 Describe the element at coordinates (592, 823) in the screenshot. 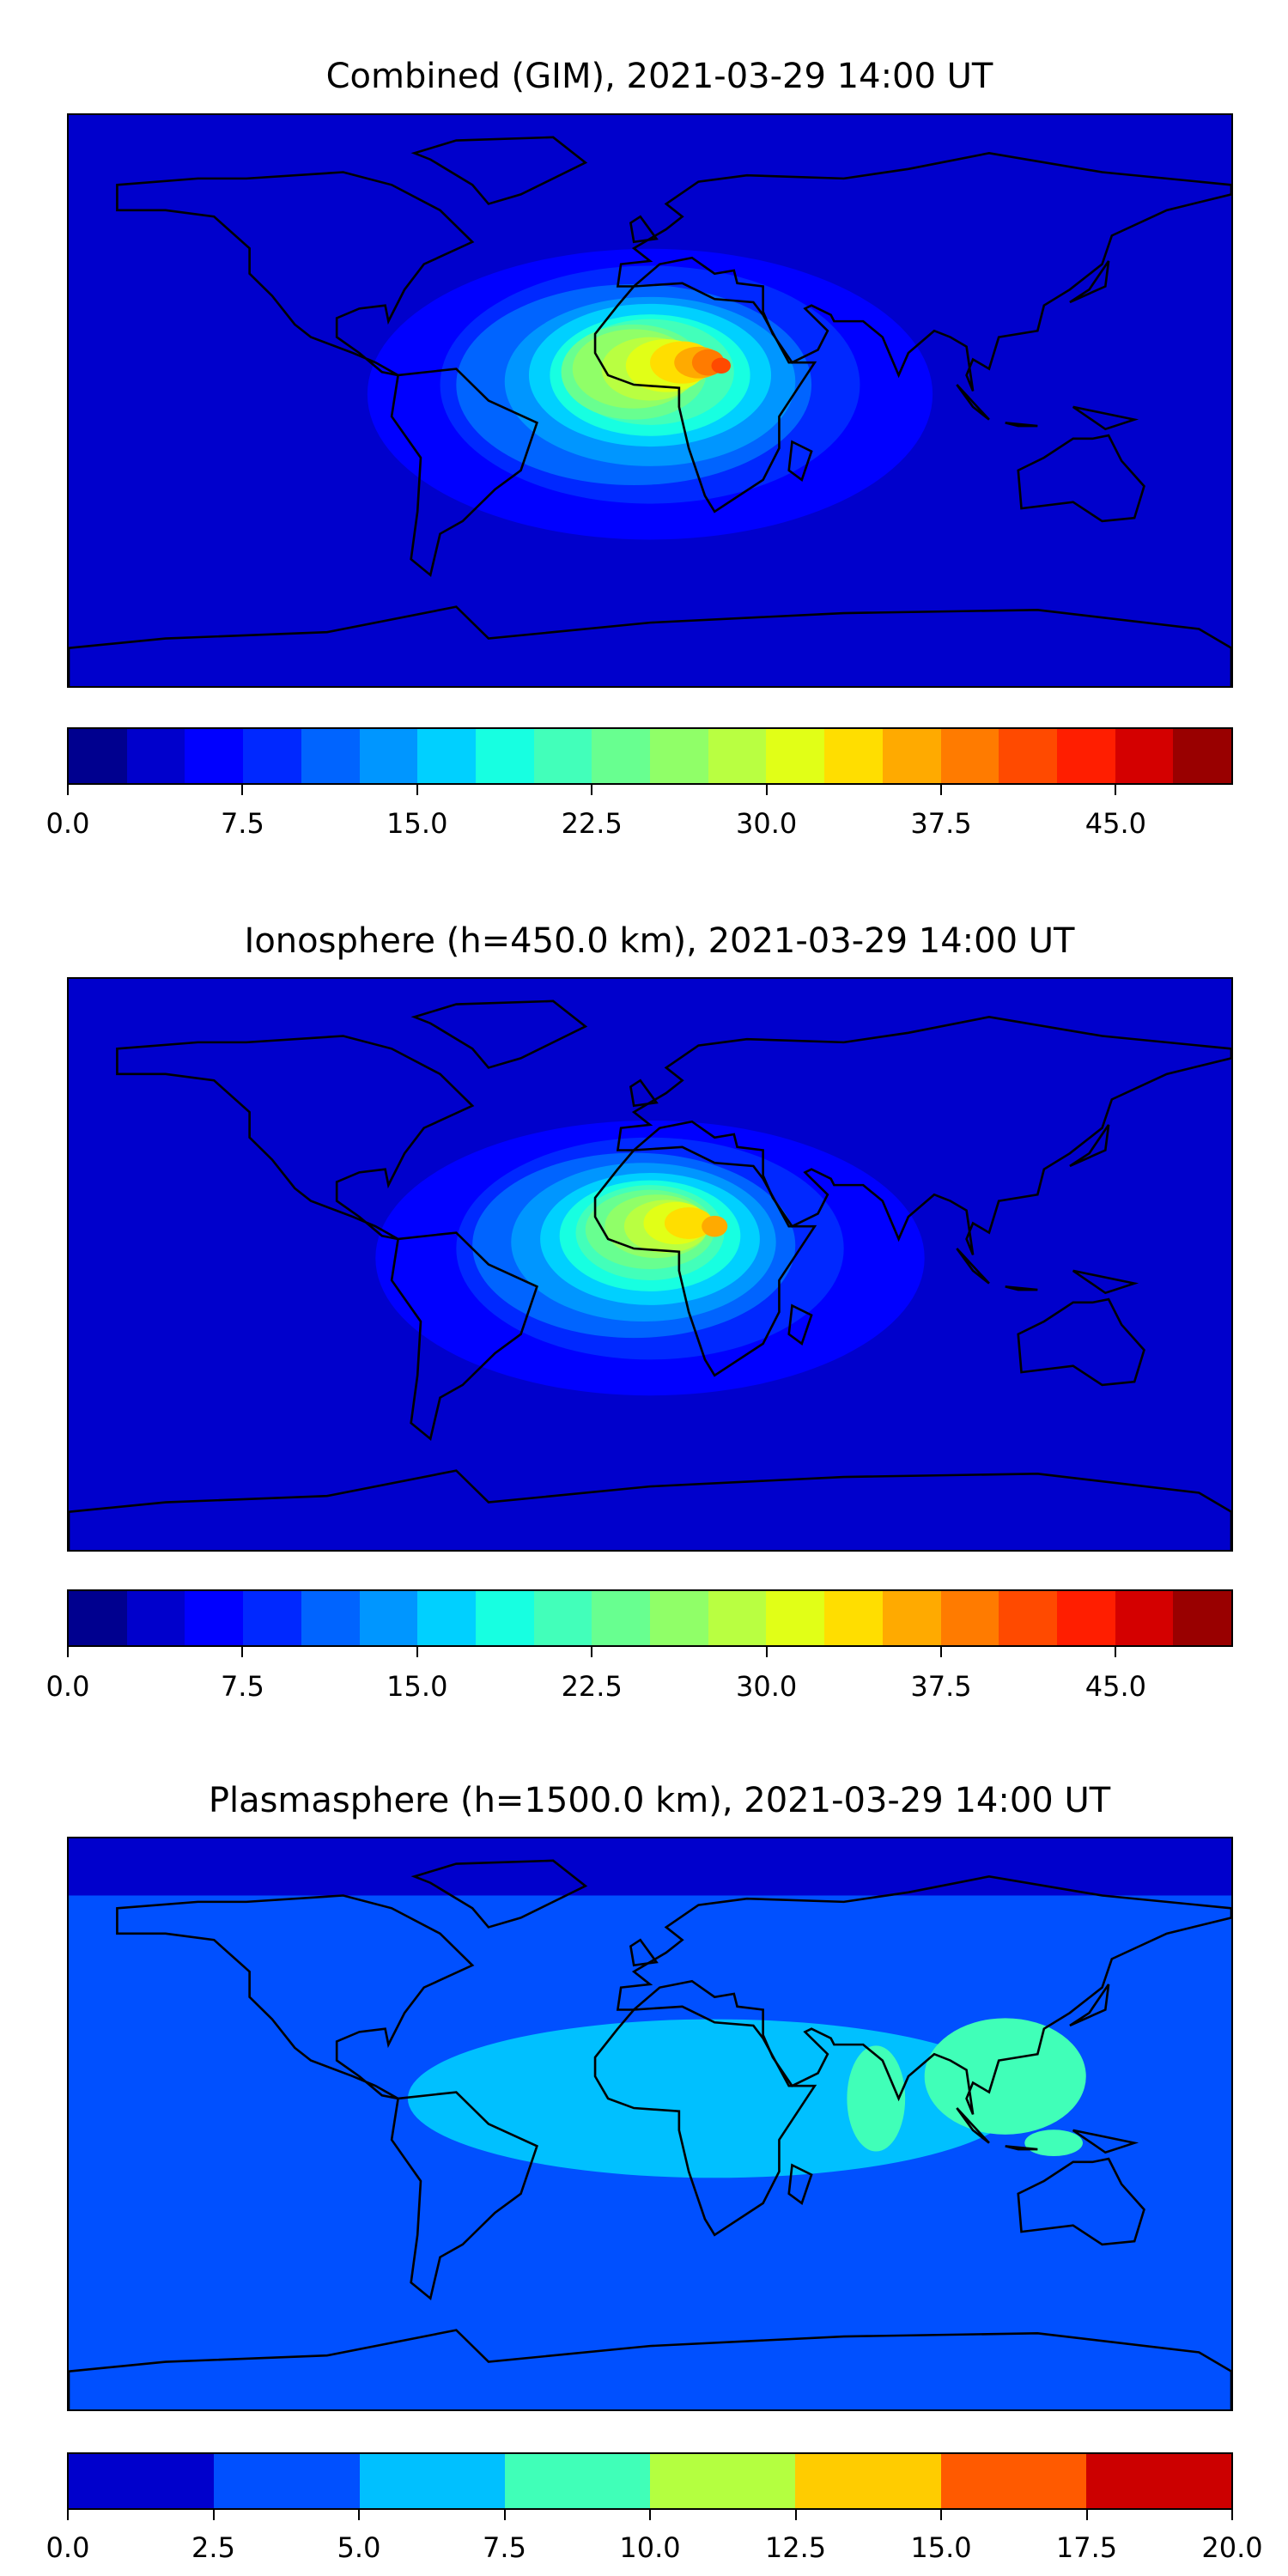

I see `colorbar-tick-label: 22.5` at that location.